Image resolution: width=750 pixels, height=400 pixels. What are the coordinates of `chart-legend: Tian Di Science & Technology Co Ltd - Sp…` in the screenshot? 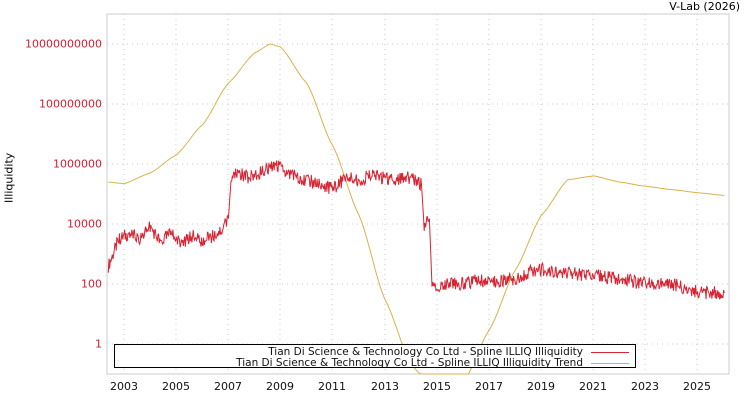 It's located at (375, 356).